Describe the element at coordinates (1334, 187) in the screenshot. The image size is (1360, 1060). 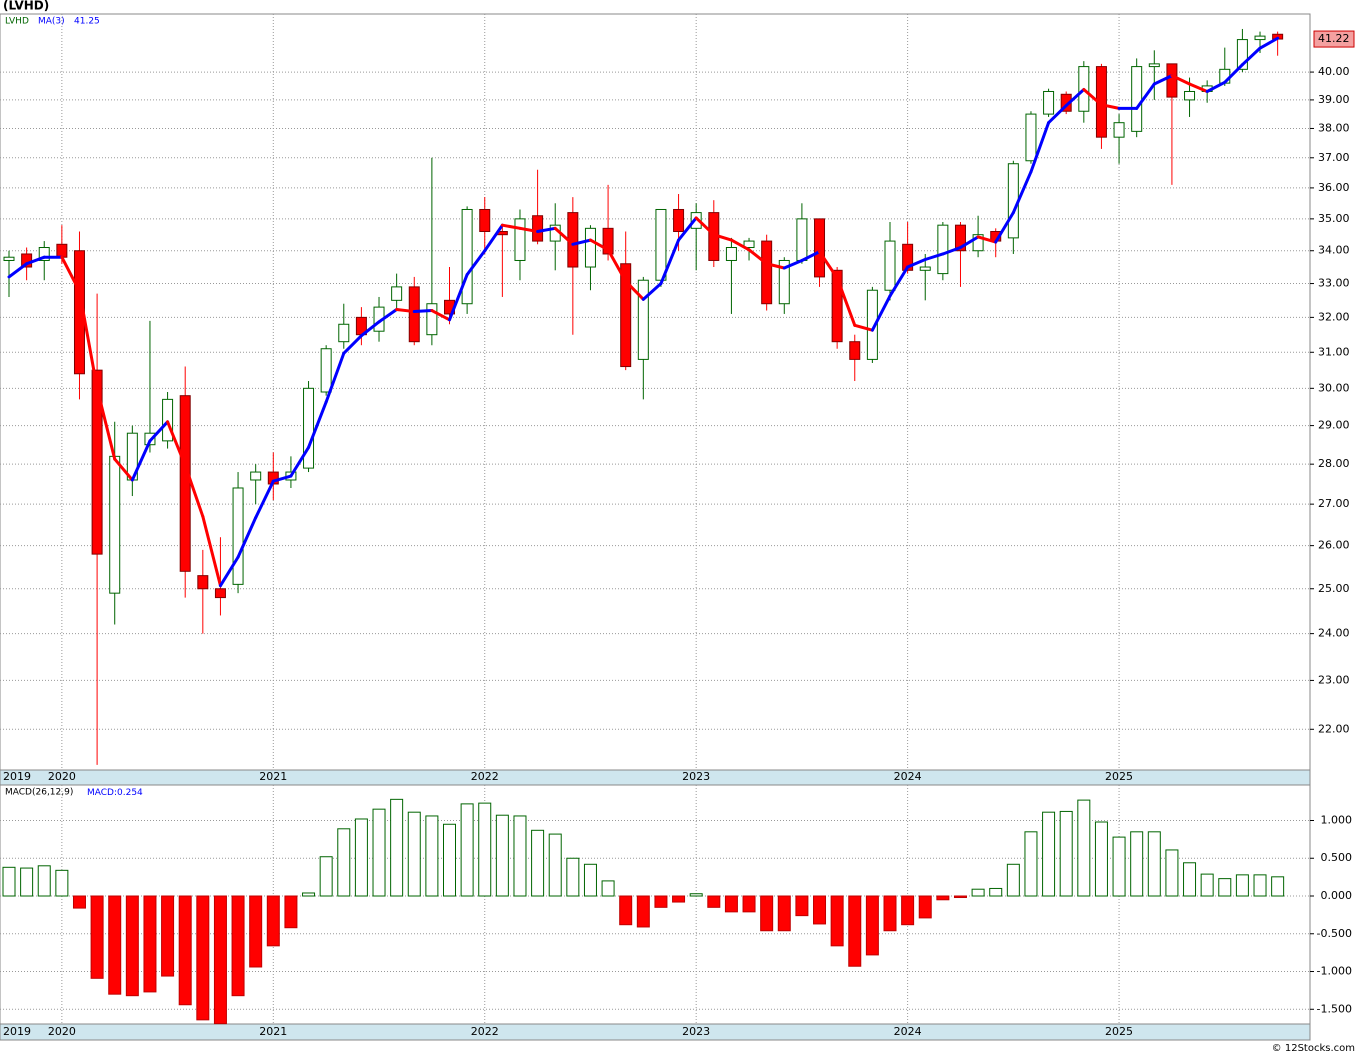
I see `y-tick-label: 36.00` at that location.